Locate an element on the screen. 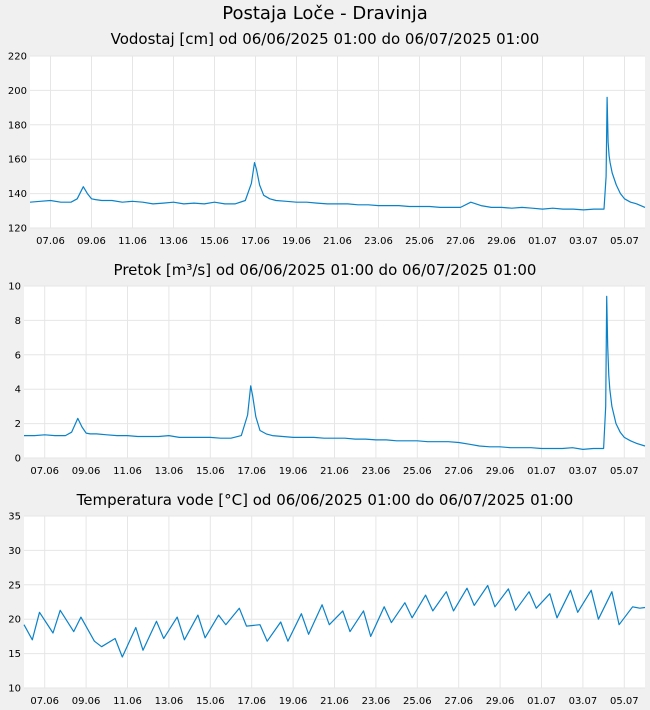  y-tick-label: 180 is located at coordinates (17, 125).